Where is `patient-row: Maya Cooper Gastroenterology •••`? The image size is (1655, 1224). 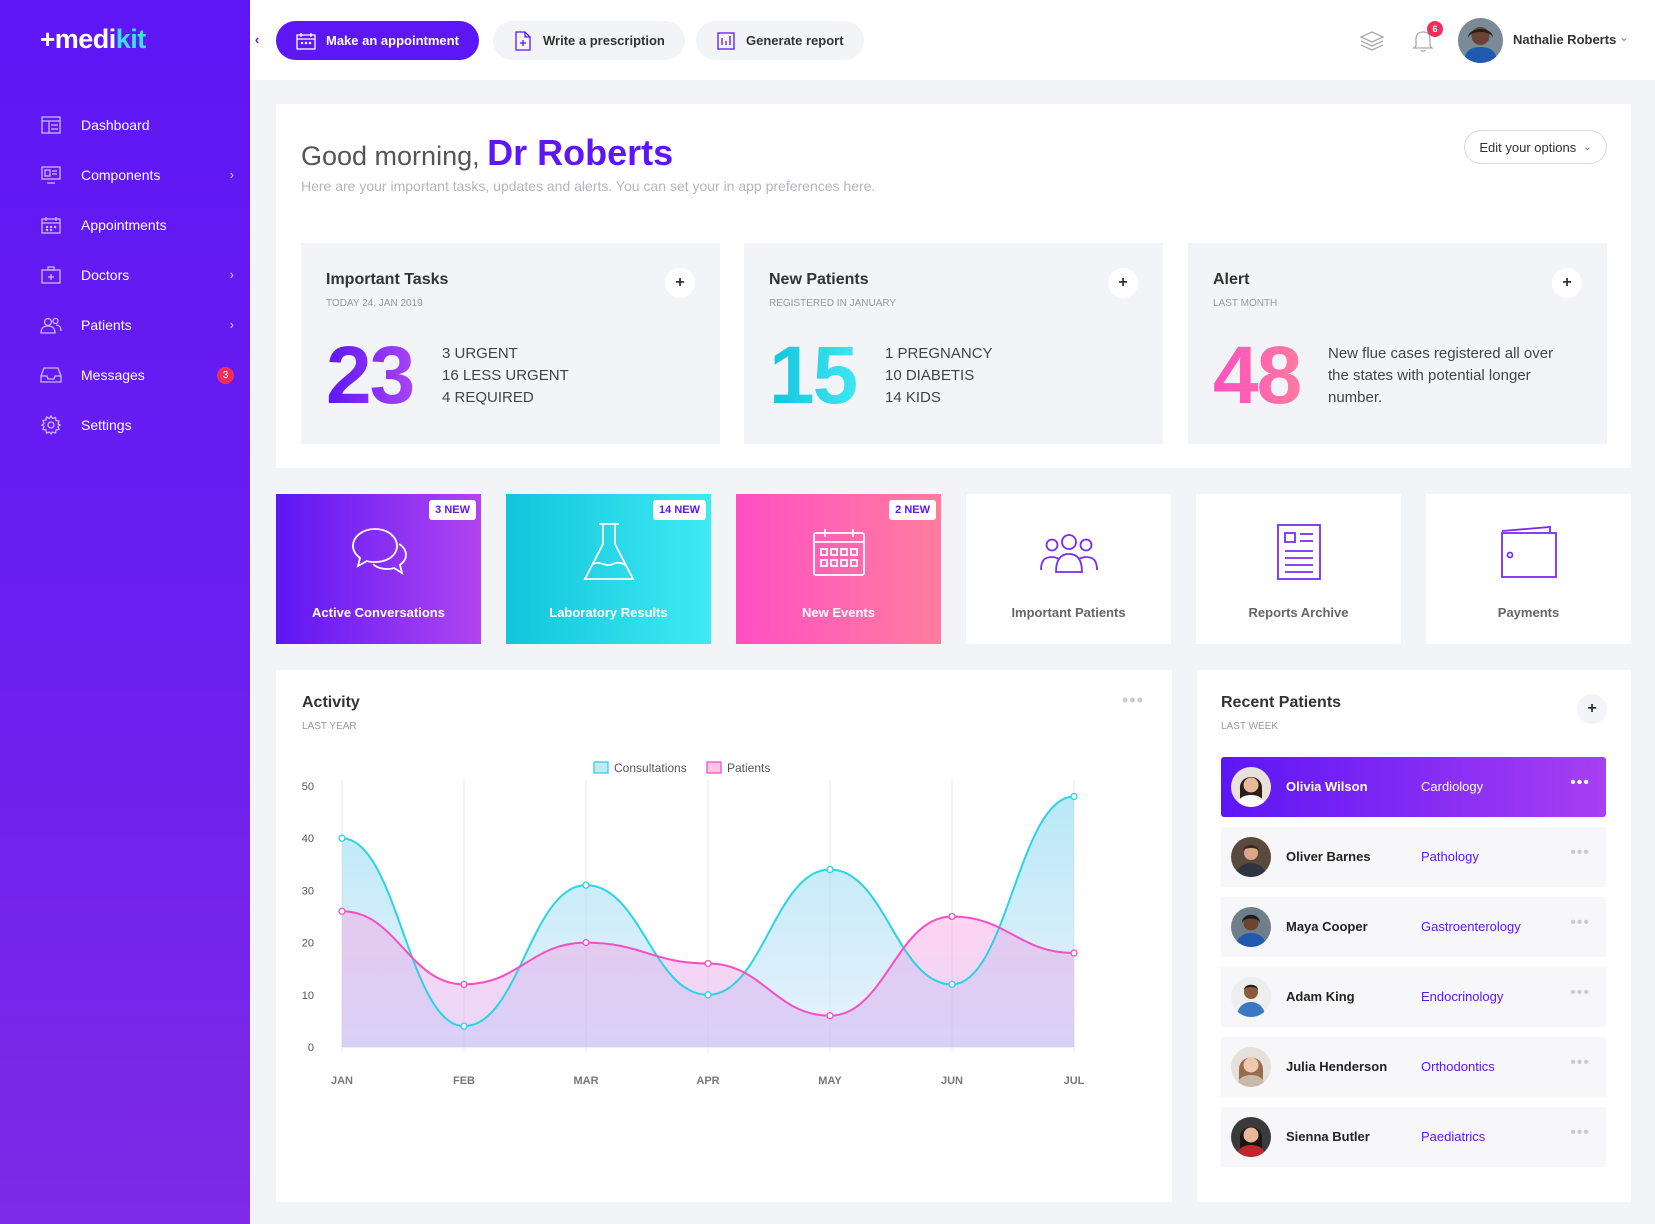
patient-row: Maya Cooper Gastroenterology ••• is located at coordinates (1413, 927).